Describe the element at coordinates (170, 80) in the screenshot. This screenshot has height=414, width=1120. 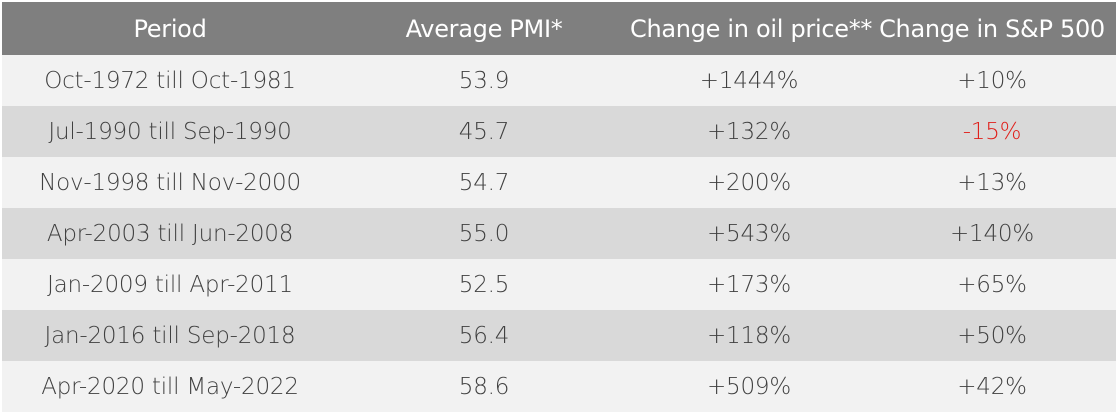
I see `cell-period: Oct-1972 till Oct-1981` at that location.